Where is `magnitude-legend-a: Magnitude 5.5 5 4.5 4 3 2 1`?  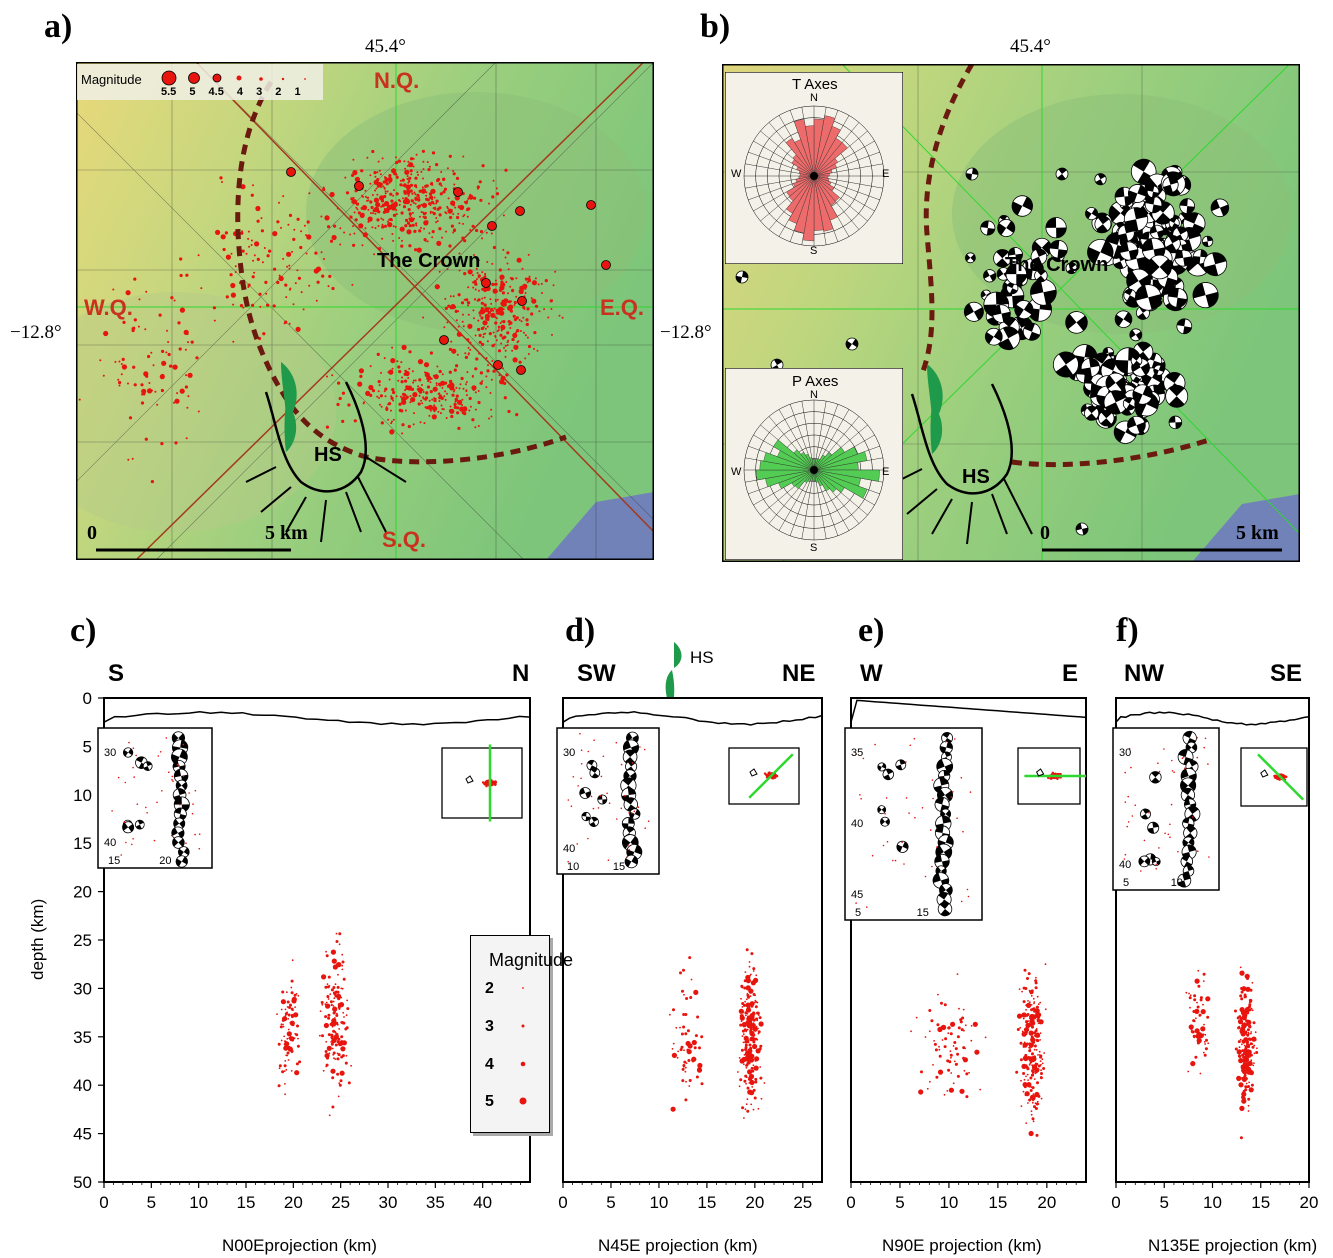 magnitude-legend-a: Magnitude 5.5 5 4.5 4 3 2 1 is located at coordinates (200, 82).